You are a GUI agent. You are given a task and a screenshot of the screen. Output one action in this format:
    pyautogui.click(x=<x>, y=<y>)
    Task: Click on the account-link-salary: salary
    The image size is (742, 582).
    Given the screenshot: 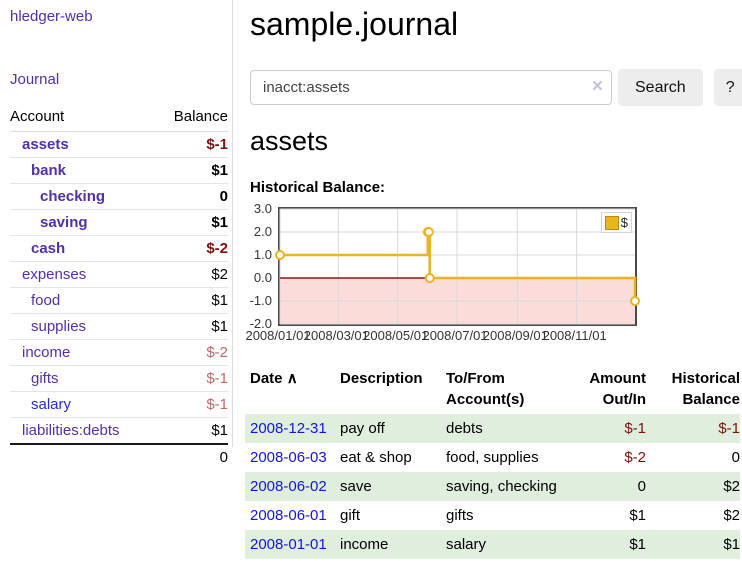 What is the action you would take?
    pyautogui.click(x=51, y=404)
    